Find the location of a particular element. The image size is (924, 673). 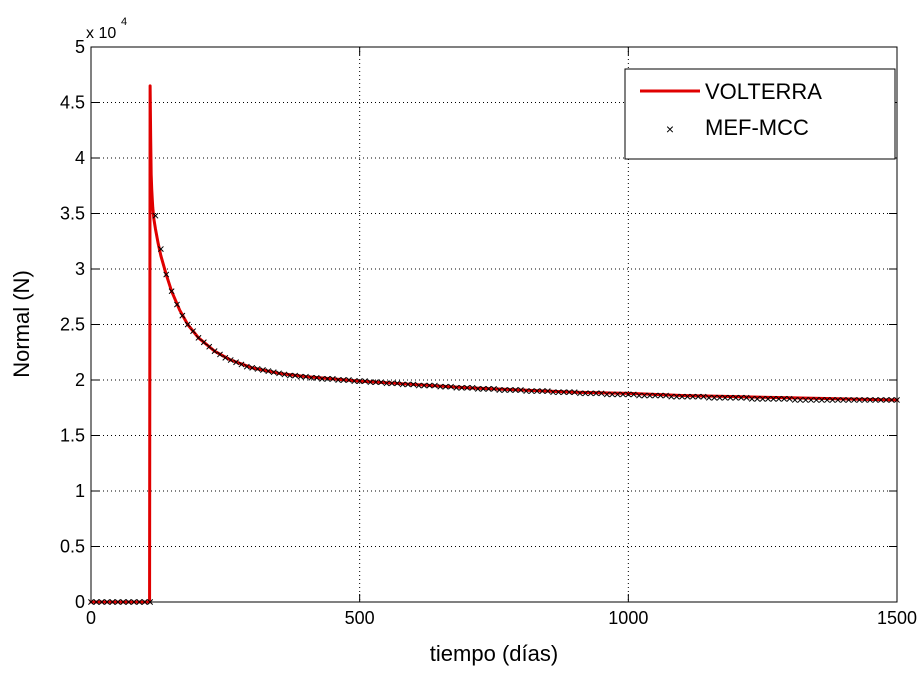

y-tick-label: 4 is located at coordinates (80, 158).